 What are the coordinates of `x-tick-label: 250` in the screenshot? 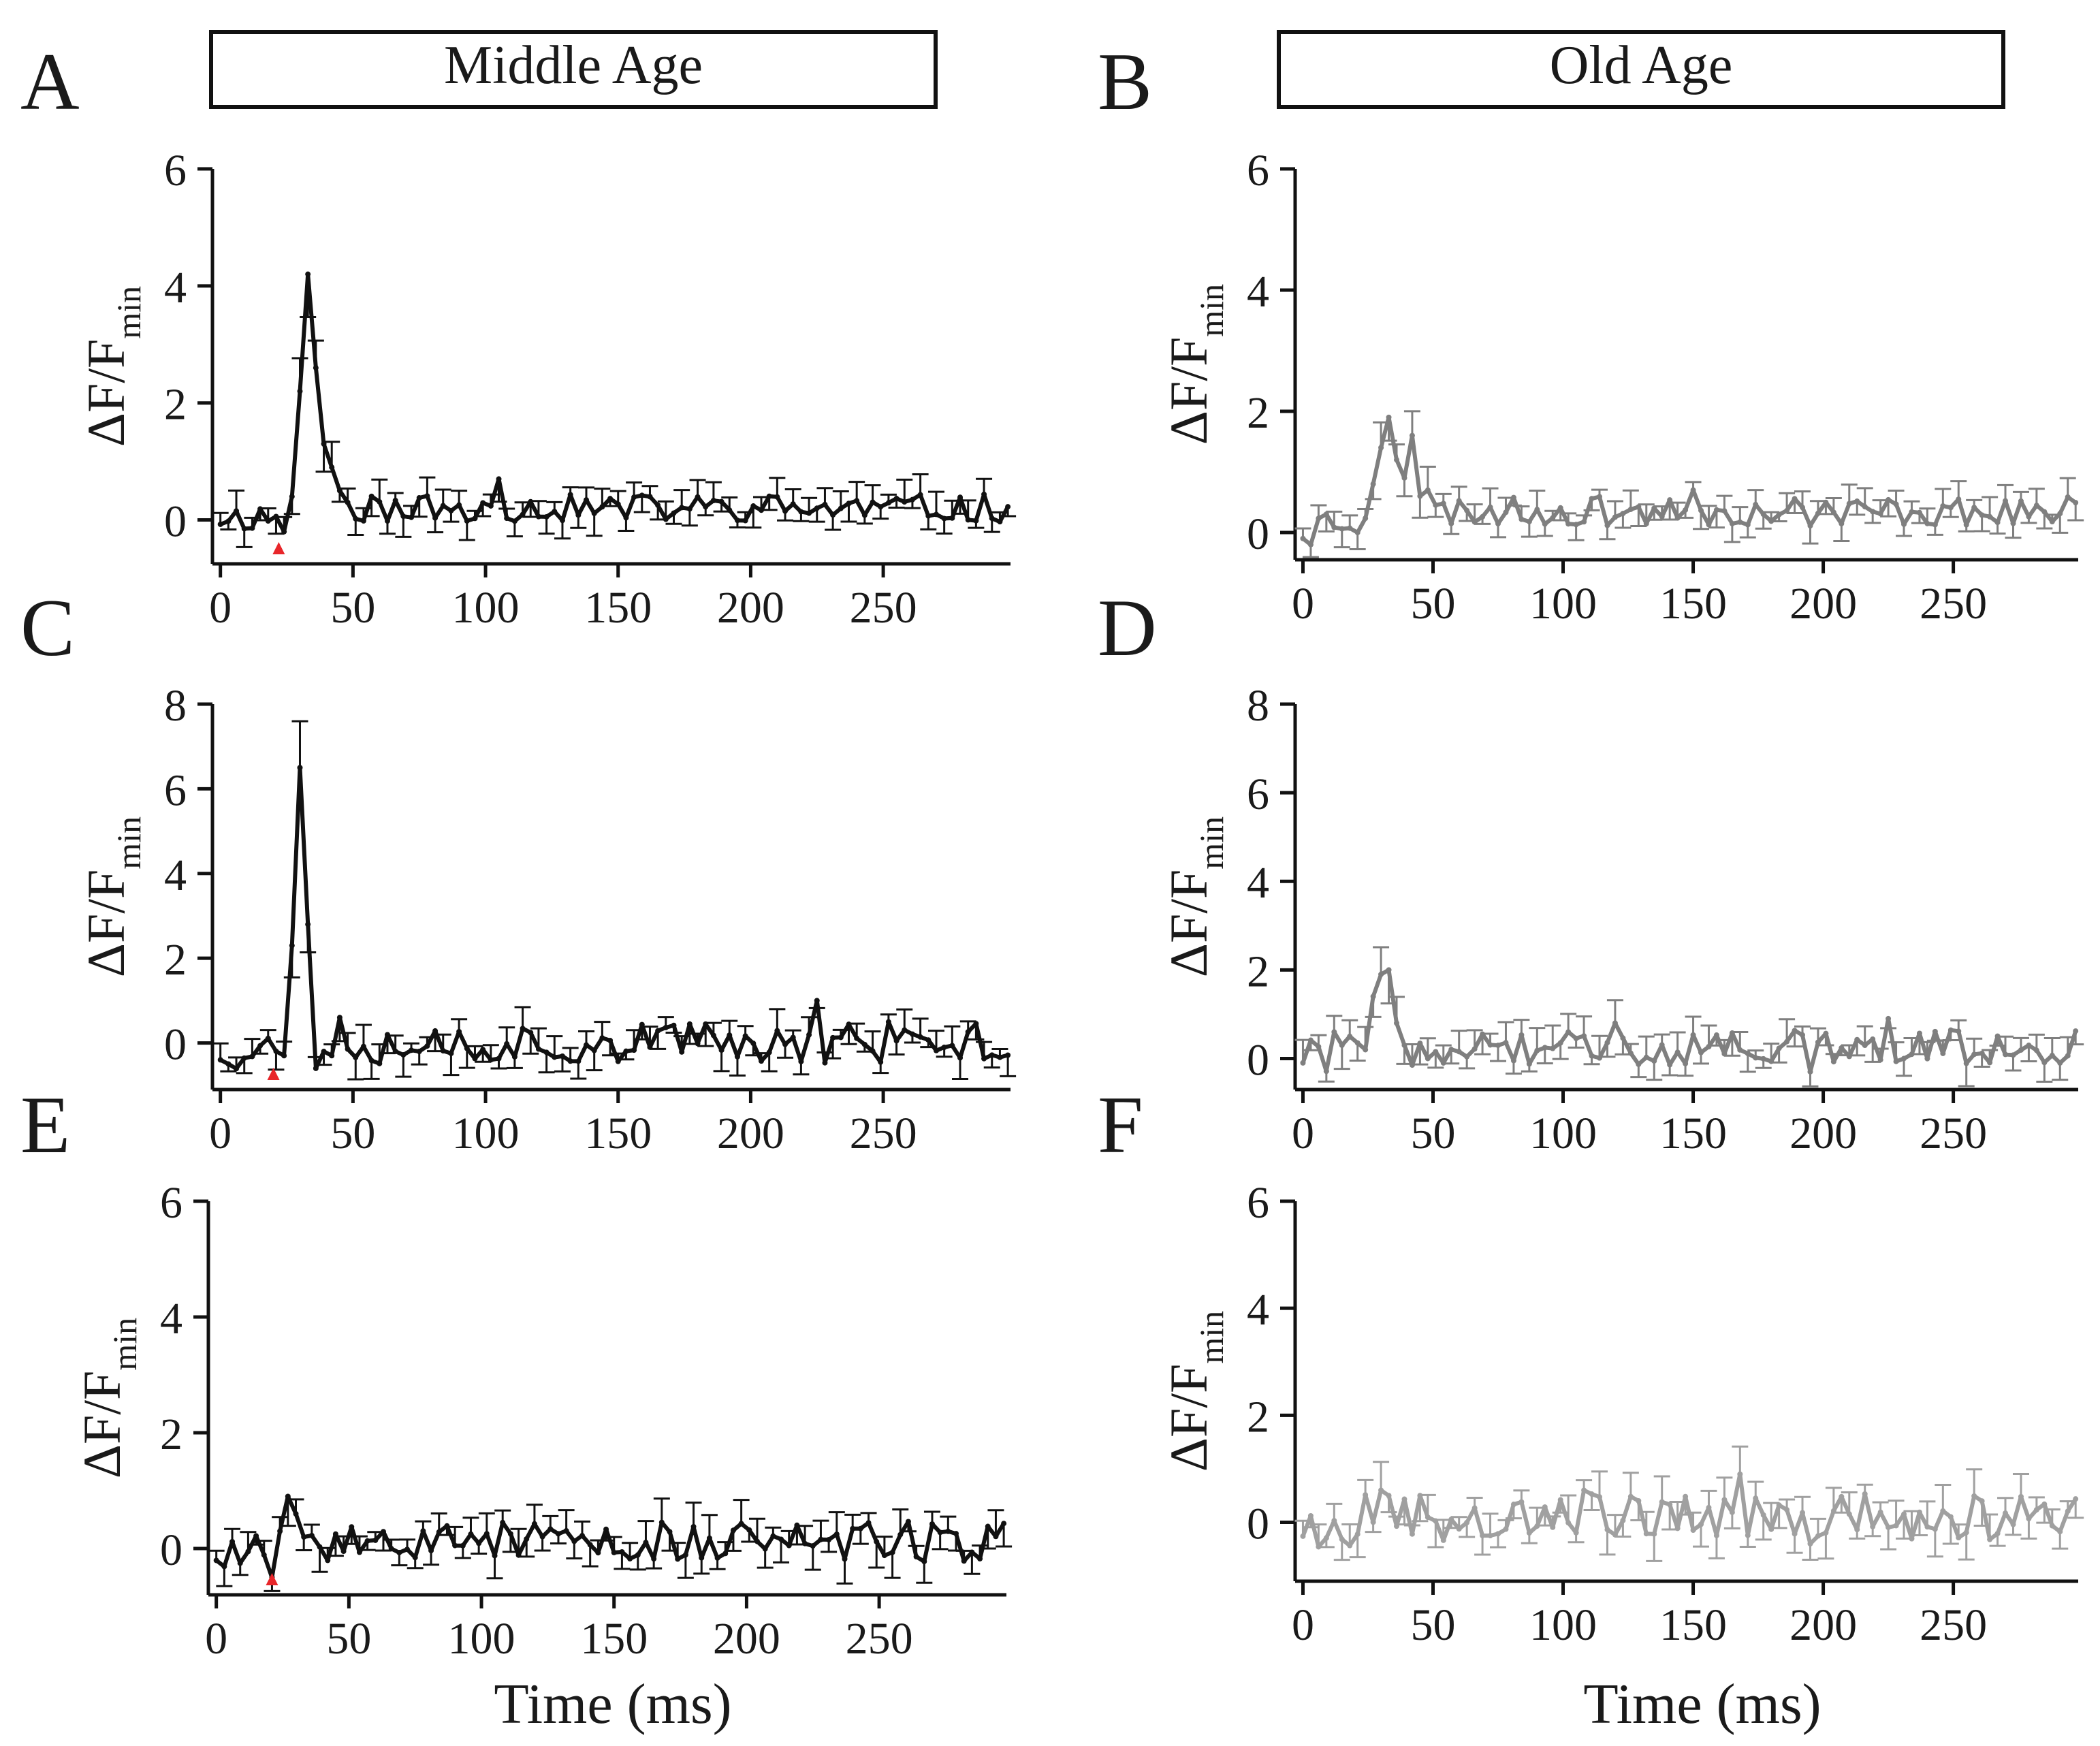 It's located at (1953, 604).